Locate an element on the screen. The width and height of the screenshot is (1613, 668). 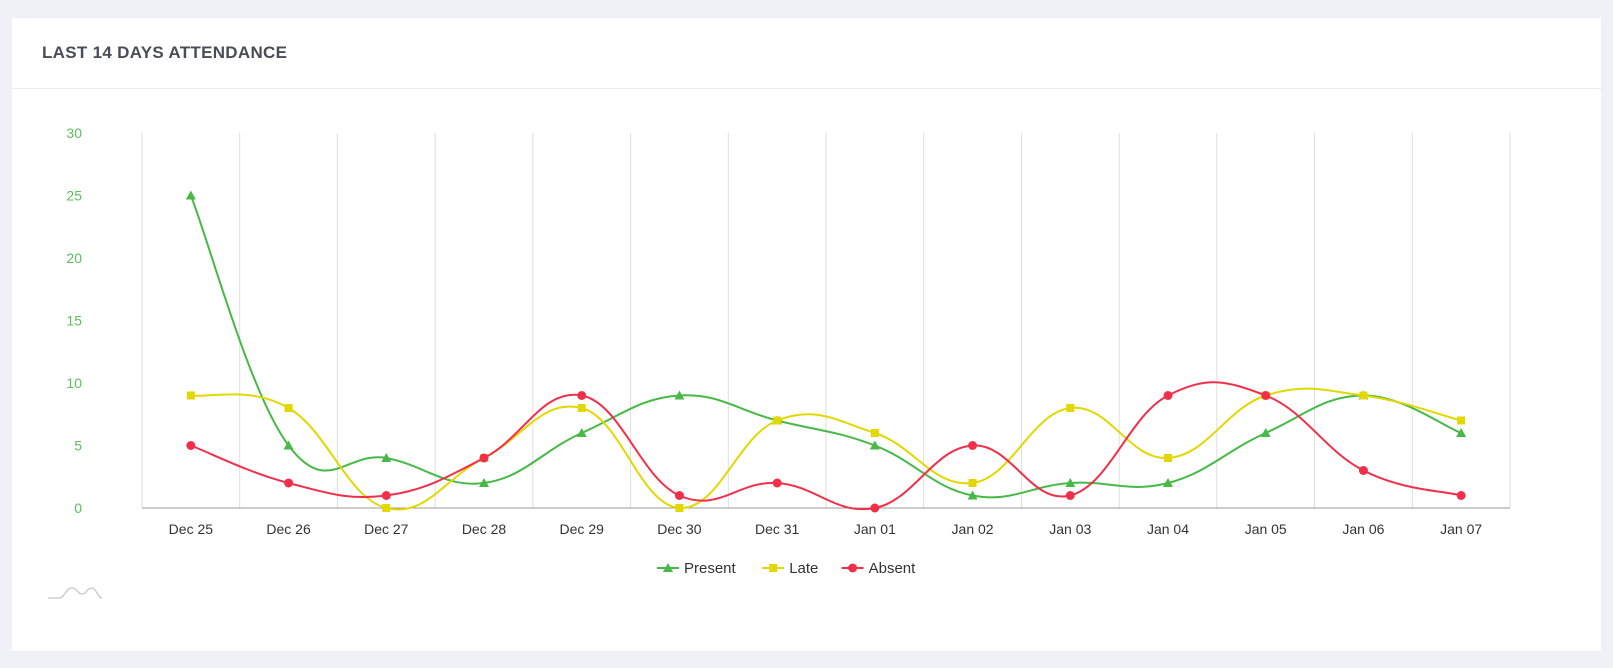
card-header: LAST 14 DAYS ATTENDANCE is located at coordinates (806, 53).